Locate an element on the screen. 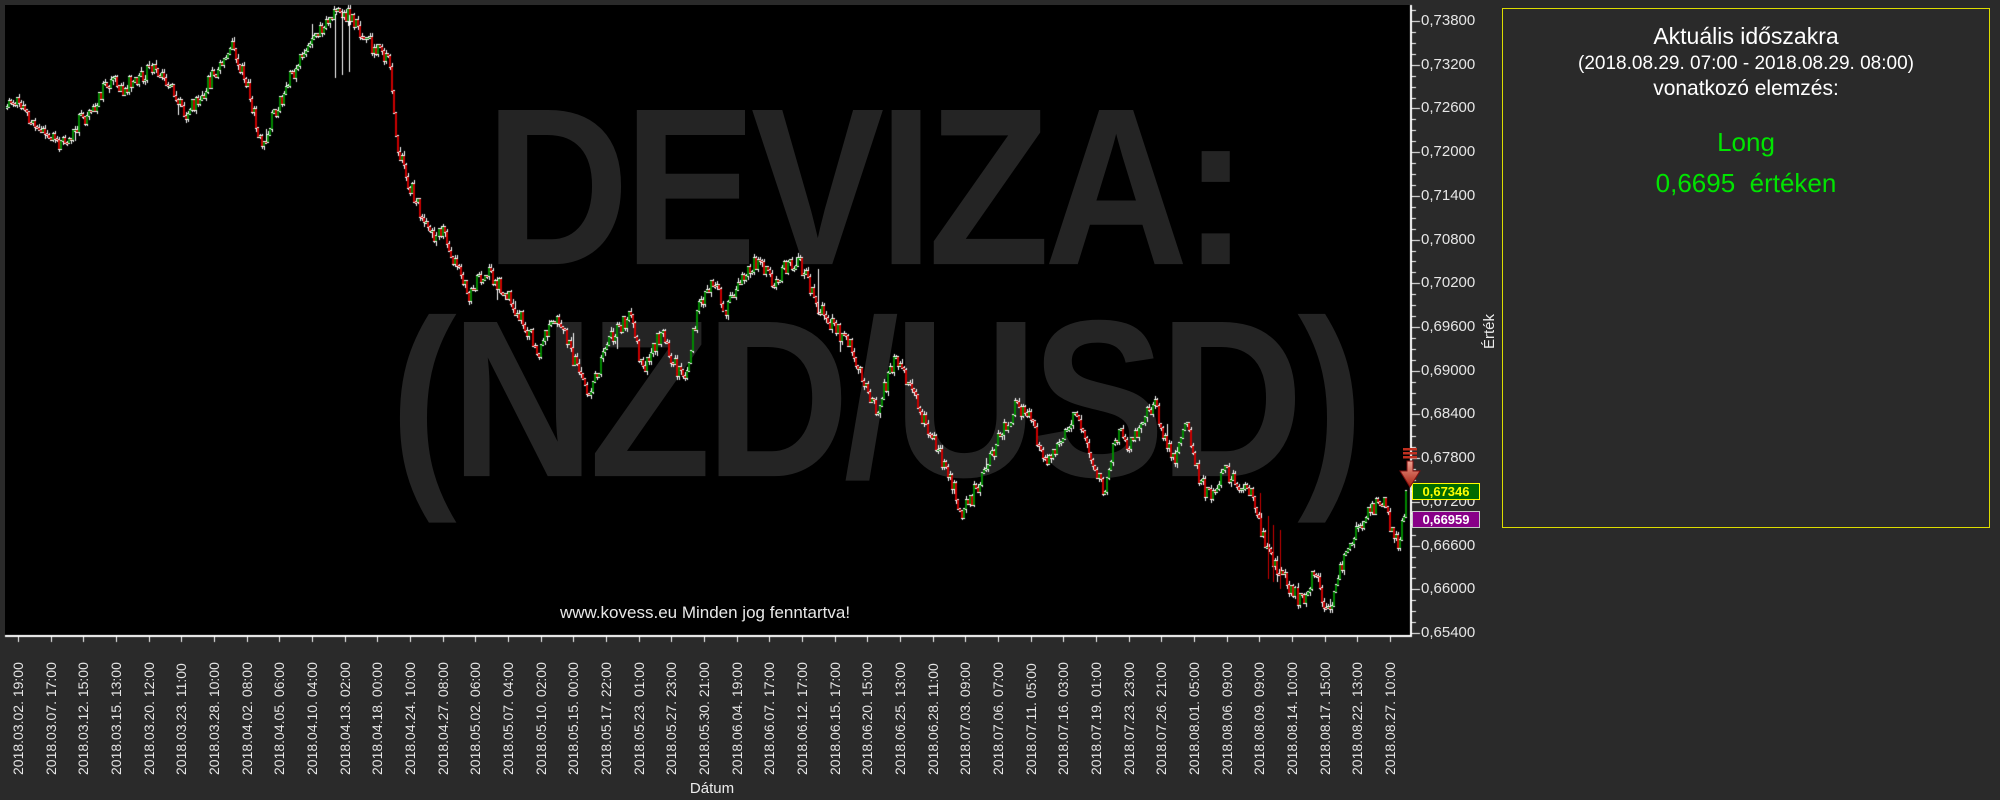  y-tick-label: 0,65400 is located at coordinates (1448, 633).